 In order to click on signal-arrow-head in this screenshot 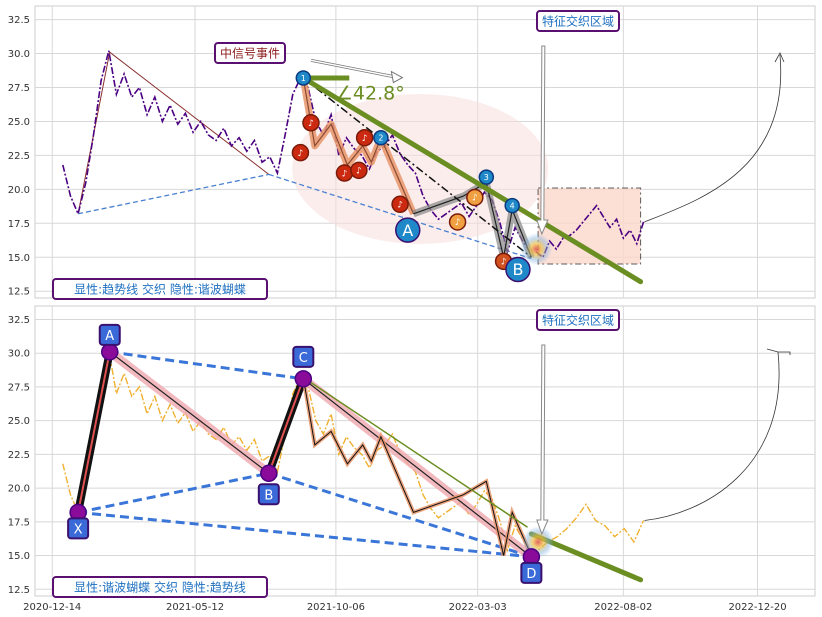, I will do `click(397, 77)`.